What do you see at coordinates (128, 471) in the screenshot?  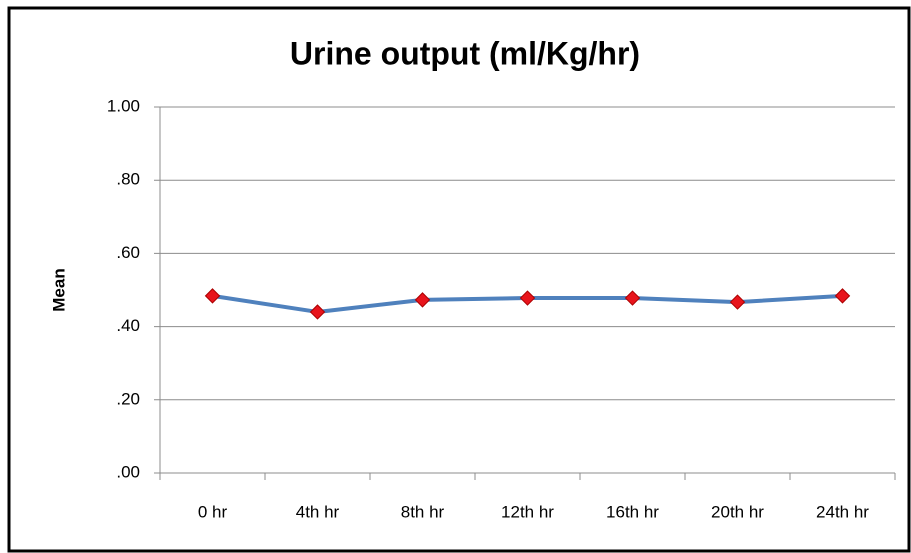 I see `y-tick-label: .00` at bounding box center [128, 471].